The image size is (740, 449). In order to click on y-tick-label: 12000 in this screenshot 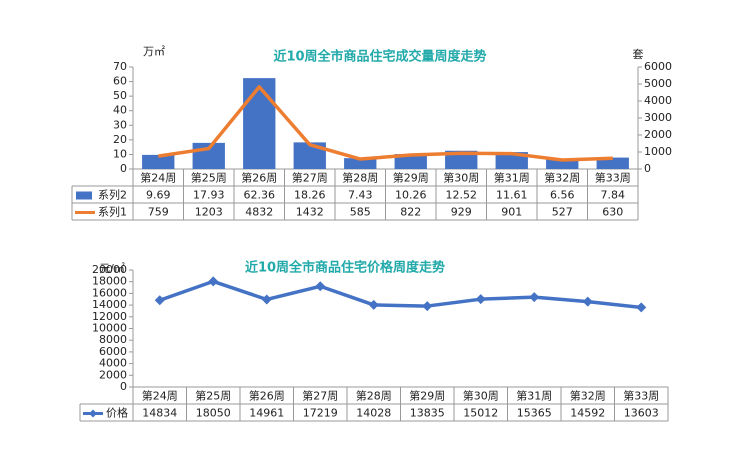, I will do `click(109, 316)`.